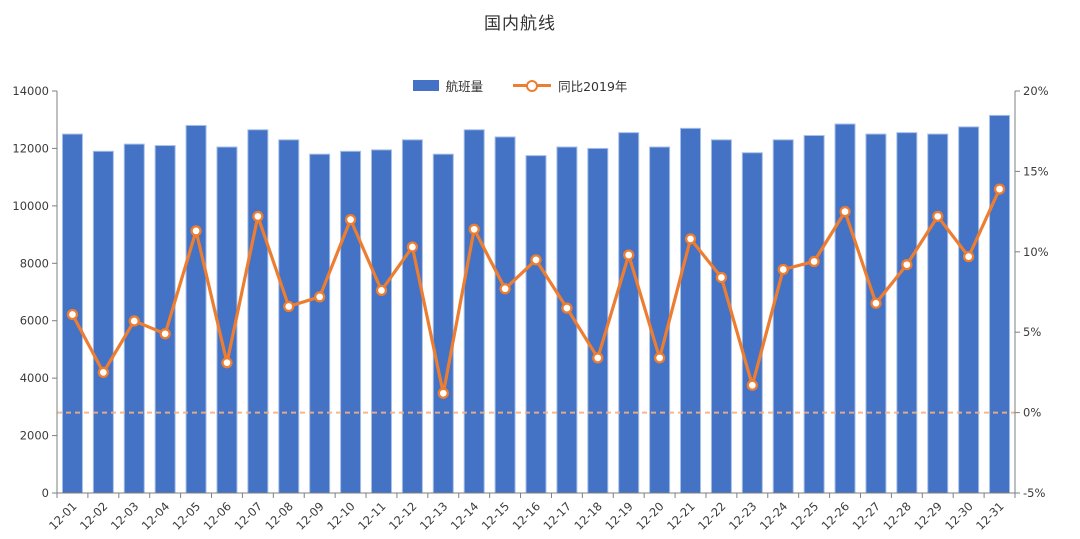 Image resolution: width=1080 pixels, height=539 pixels. Describe the element at coordinates (372, 516) in the screenshot. I see `x-axis-label: 12-11` at that location.